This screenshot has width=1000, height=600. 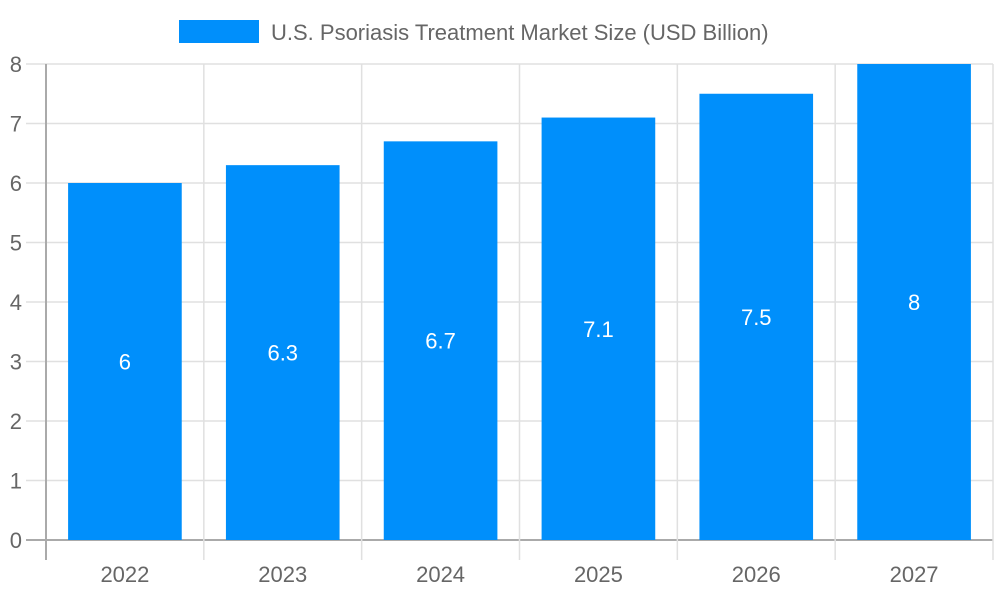 I want to click on bar-2027, so click(x=914, y=302).